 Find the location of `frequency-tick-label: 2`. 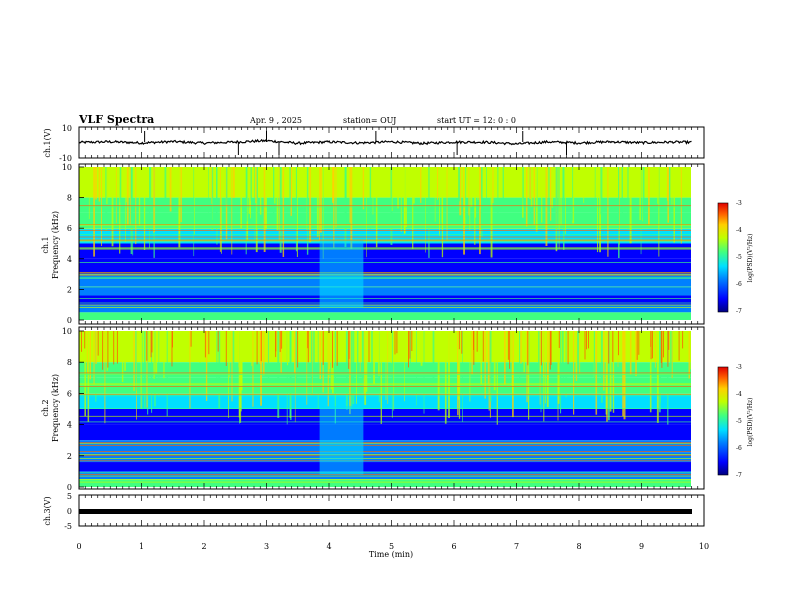

frequency-tick-label: 2 is located at coordinates (69, 289).